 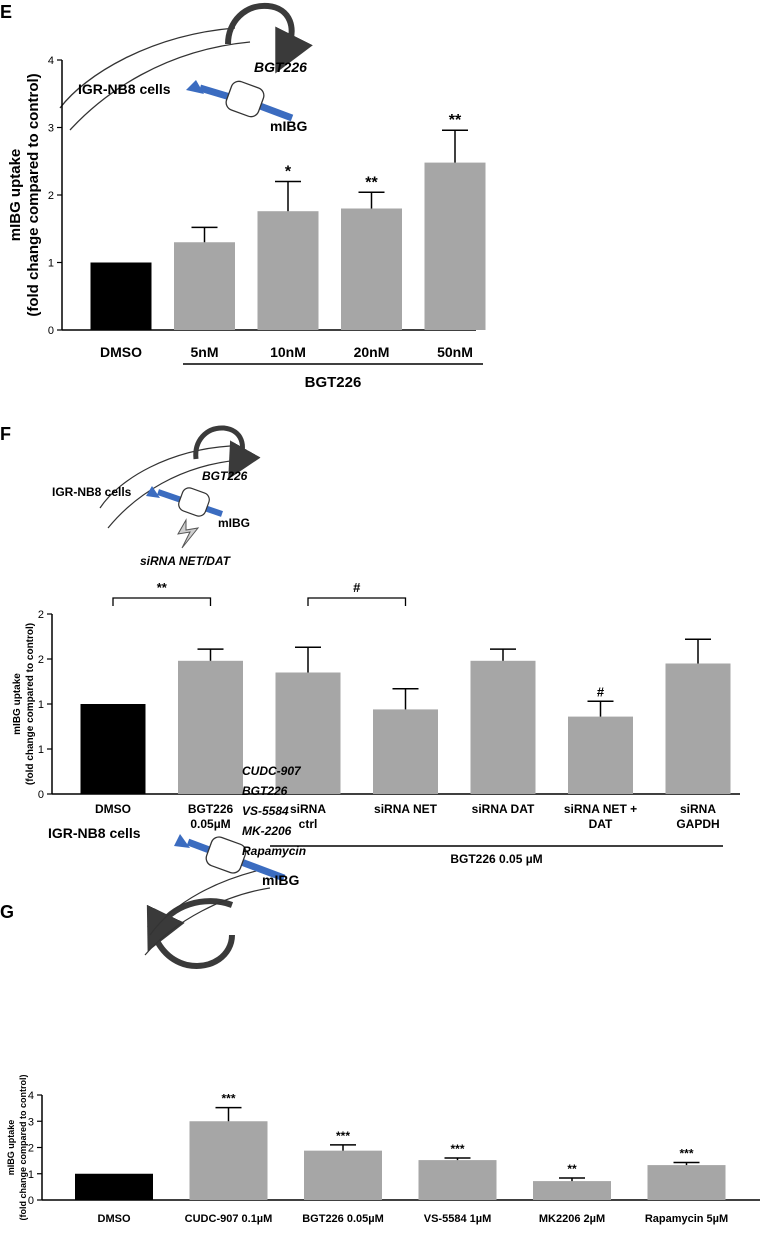 I want to click on schematic-e: IGR-NB8 cells BGT226 mIBG, so click(x=186, y=68).